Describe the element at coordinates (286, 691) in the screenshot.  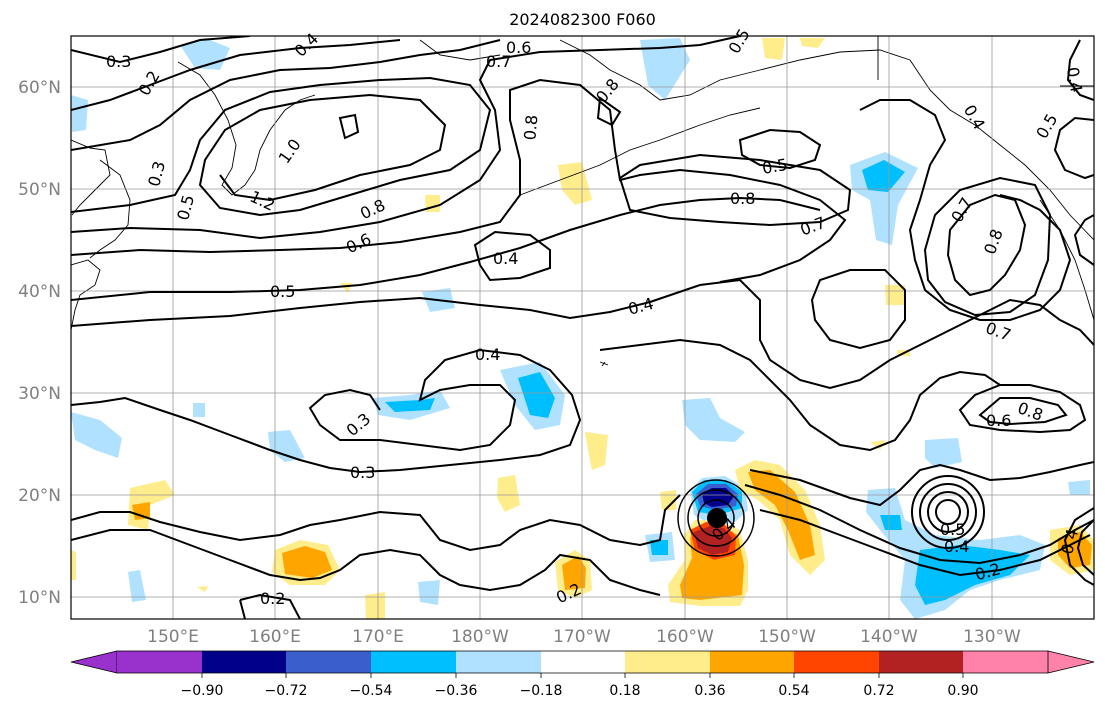
I see `colorbar-tick-label: −0.72` at that location.